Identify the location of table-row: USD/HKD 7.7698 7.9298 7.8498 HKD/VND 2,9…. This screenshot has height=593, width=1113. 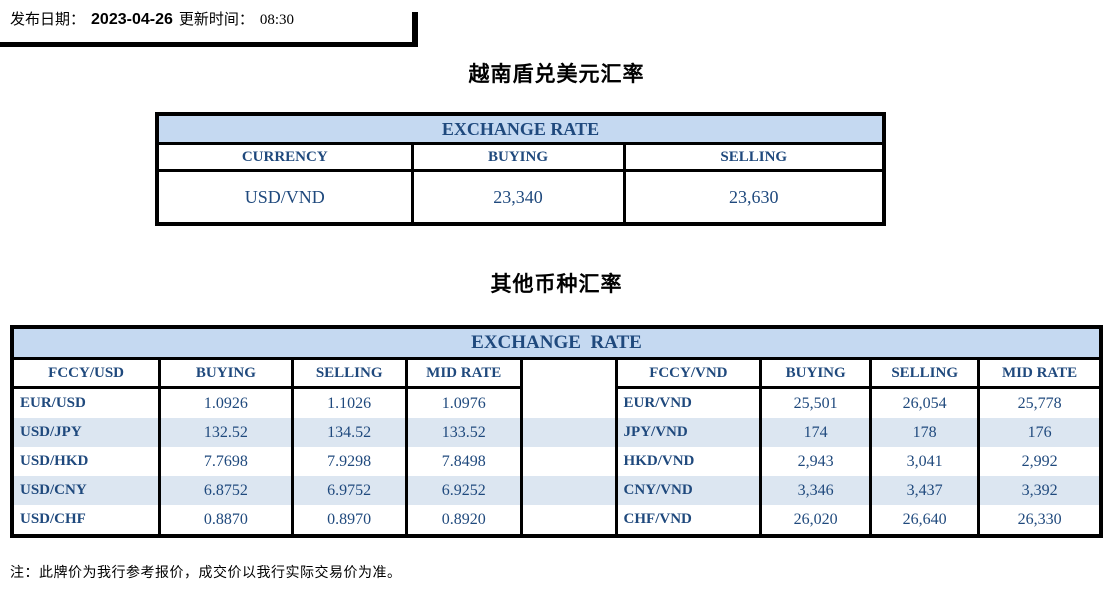
(556, 461).